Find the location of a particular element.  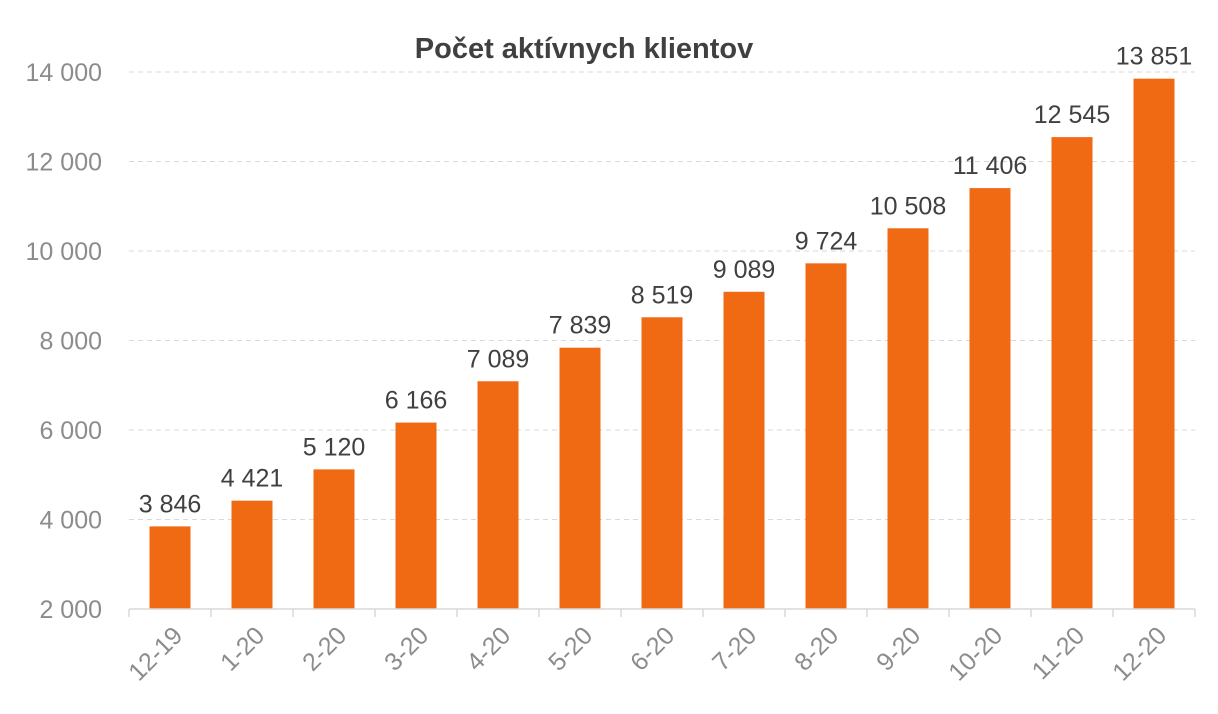

x-tick-label: 11-20 is located at coordinates (1059, 653).